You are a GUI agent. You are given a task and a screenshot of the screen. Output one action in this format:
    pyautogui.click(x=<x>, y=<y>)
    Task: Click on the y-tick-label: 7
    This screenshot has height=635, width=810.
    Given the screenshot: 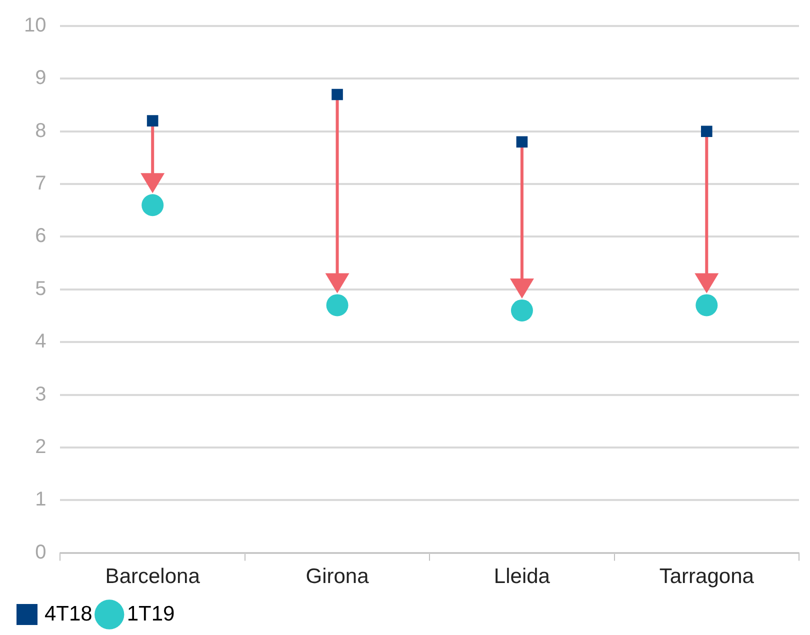 What is the action you would take?
    pyautogui.click(x=40, y=183)
    